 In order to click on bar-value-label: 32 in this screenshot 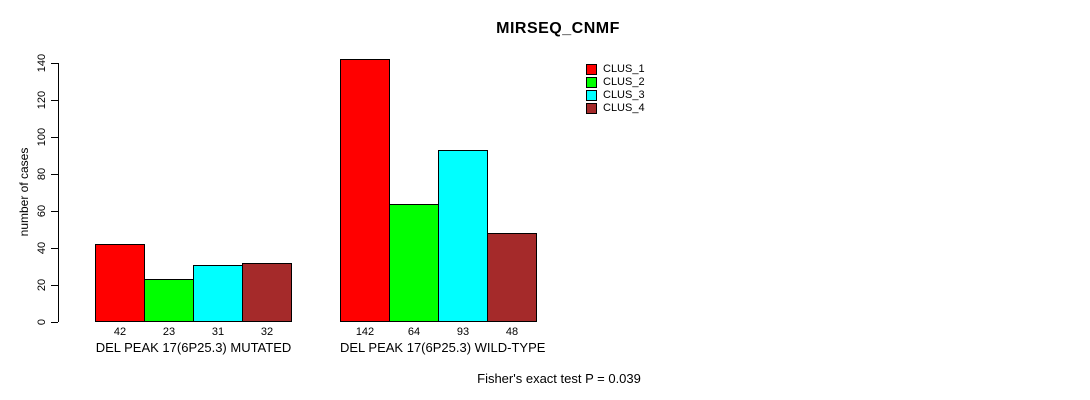, I will do `click(267, 332)`.